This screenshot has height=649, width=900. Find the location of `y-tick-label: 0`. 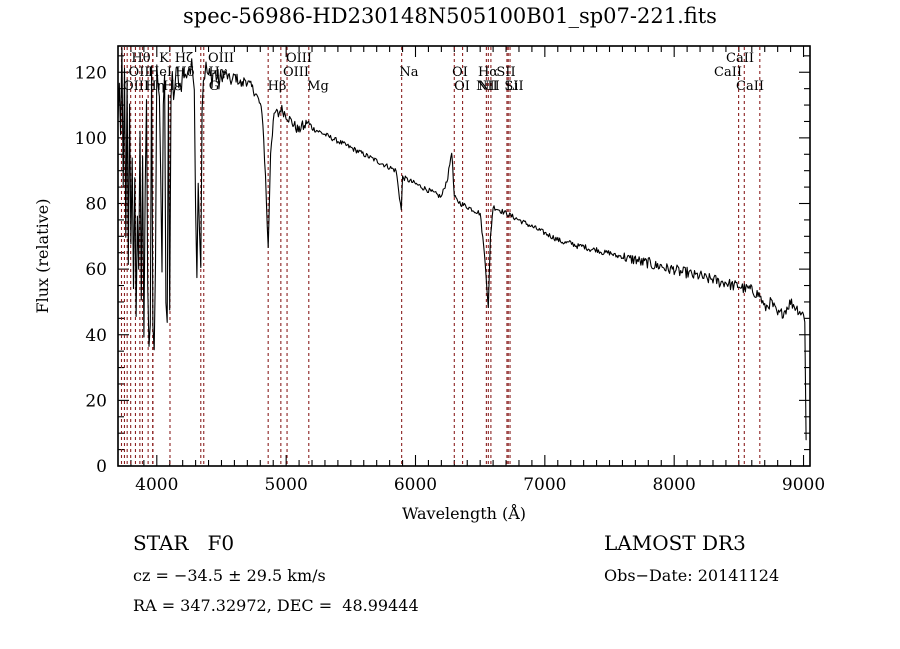

y-tick-label: 0 is located at coordinates (101, 467).